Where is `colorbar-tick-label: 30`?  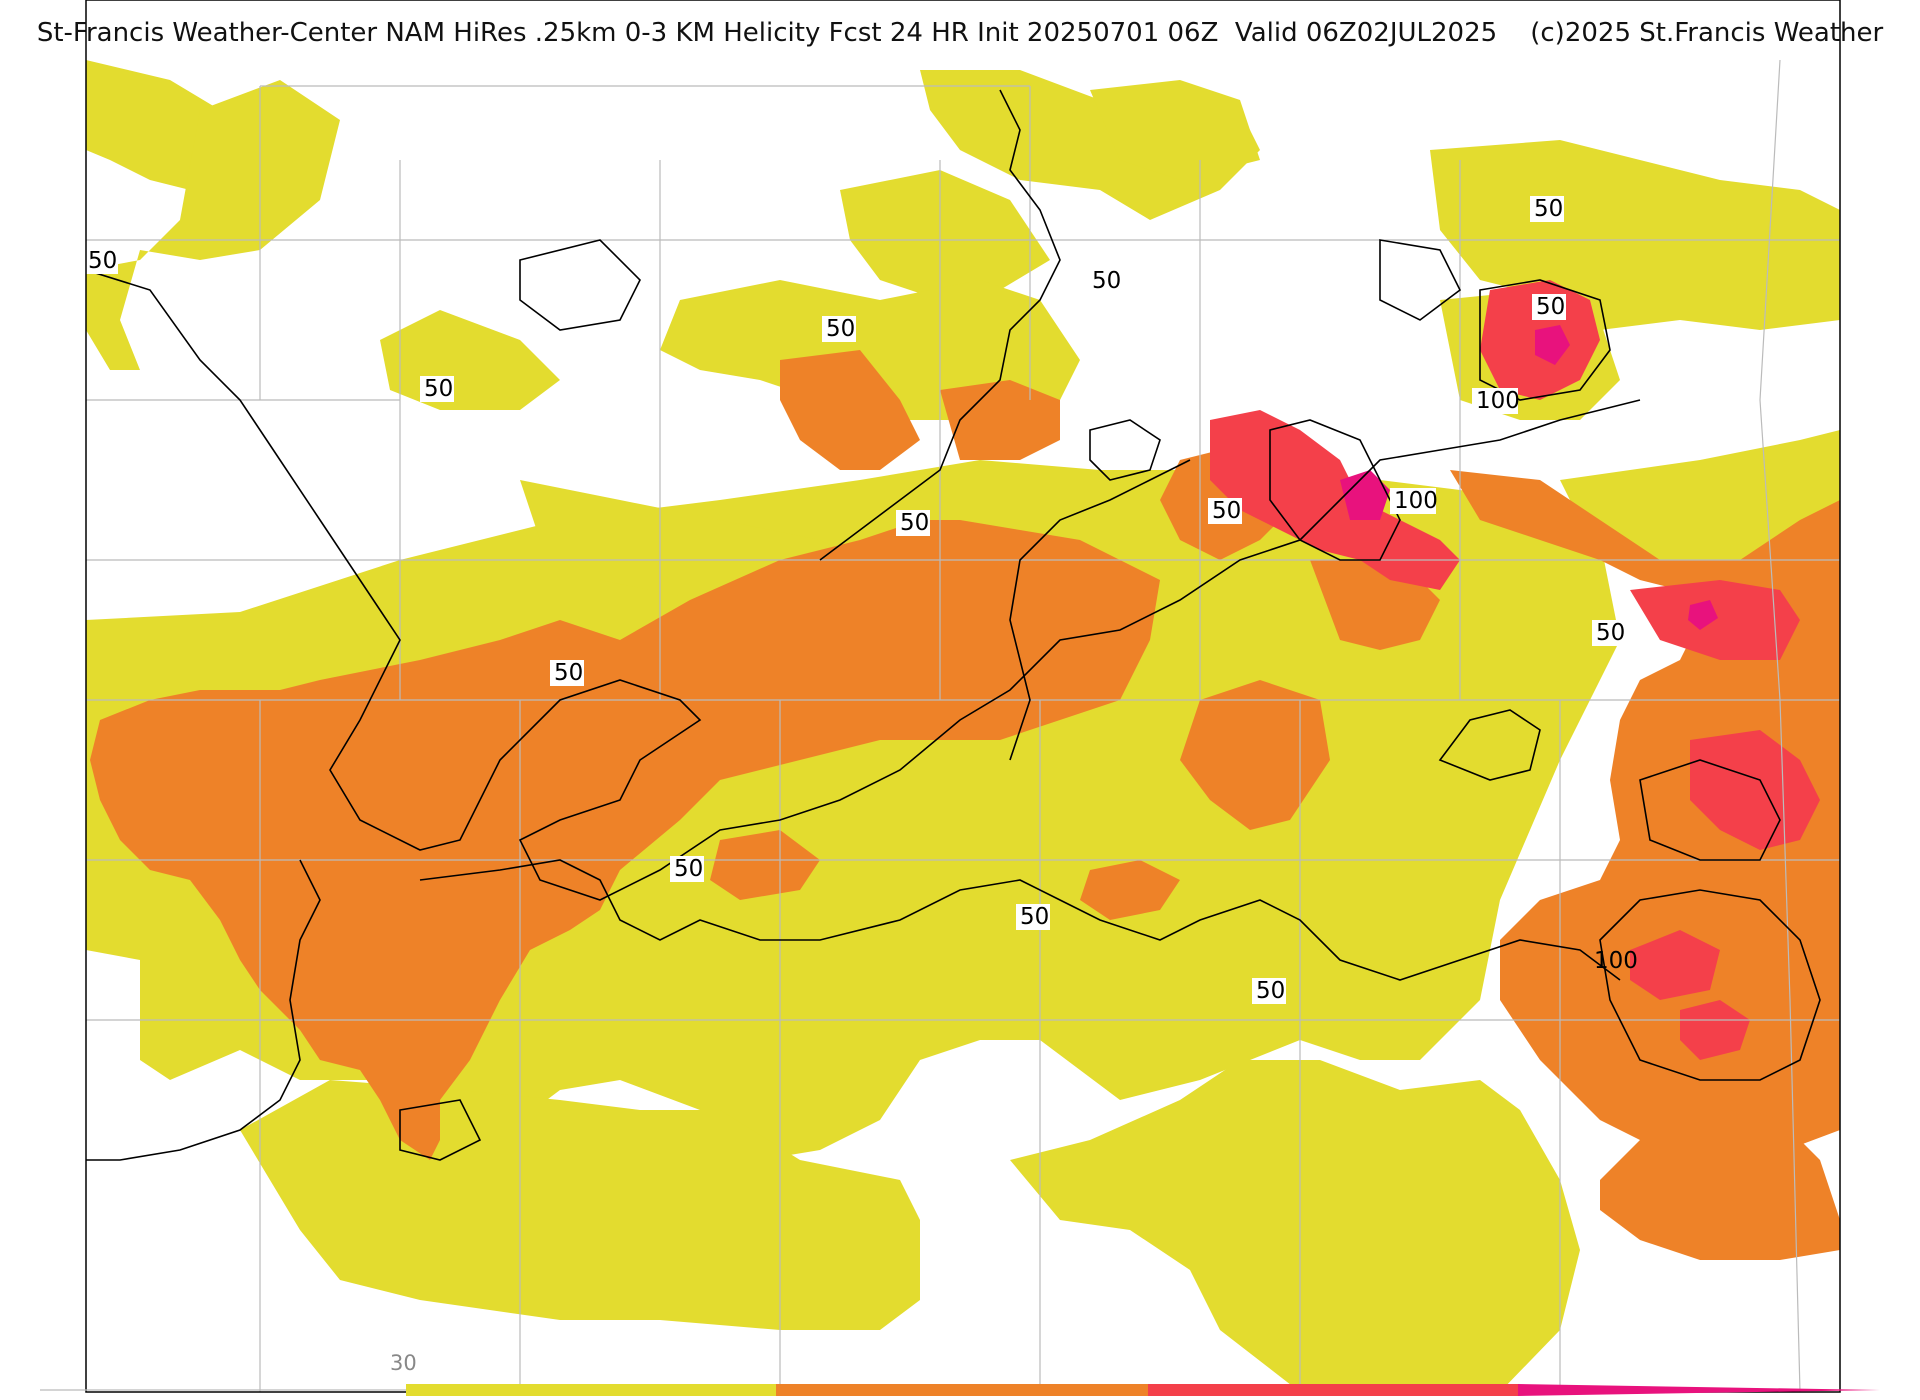
colorbar-tick-label: 30 is located at coordinates (403, 1363).